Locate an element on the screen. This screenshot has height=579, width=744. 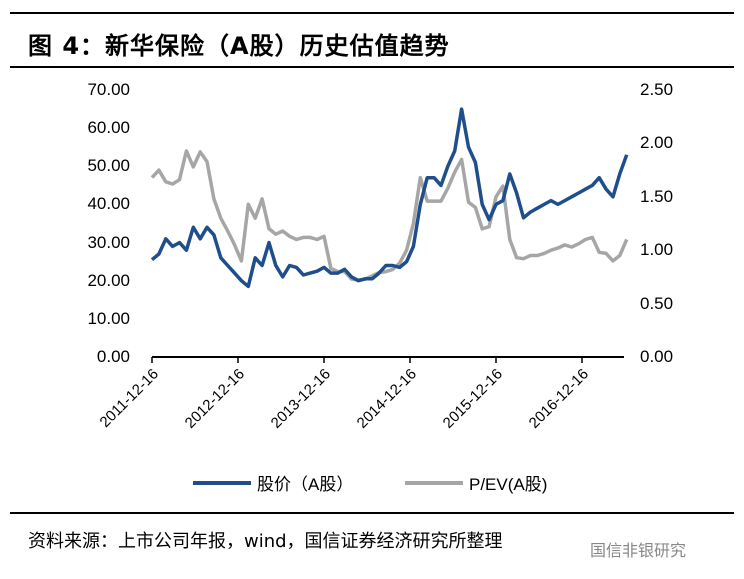
left-axis-tick: 0.00 is located at coordinates (113, 356).